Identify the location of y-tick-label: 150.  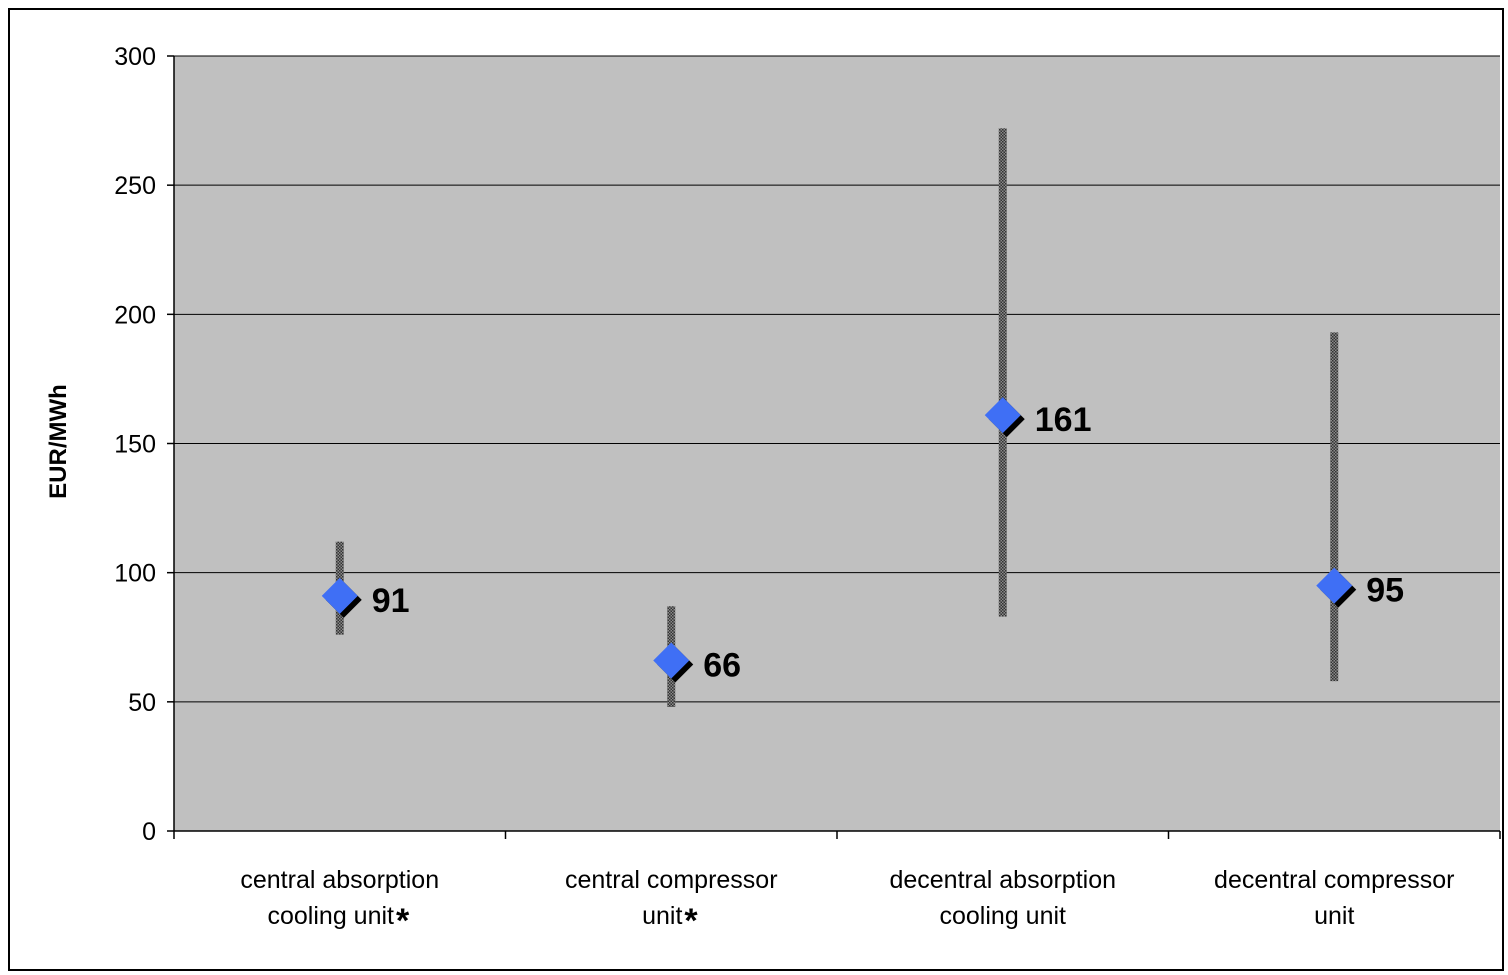
(135, 445).